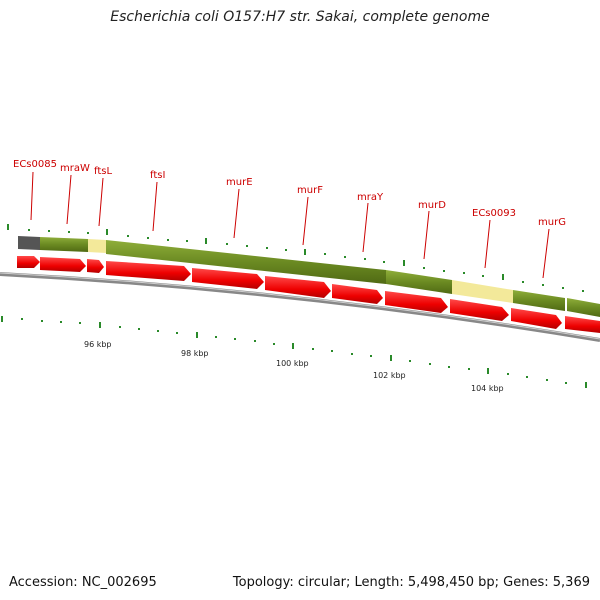 The width and height of the screenshot is (600, 600). Describe the element at coordinates (239, 182) in the screenshot. I see `gene-label-mure: murE` at that location.